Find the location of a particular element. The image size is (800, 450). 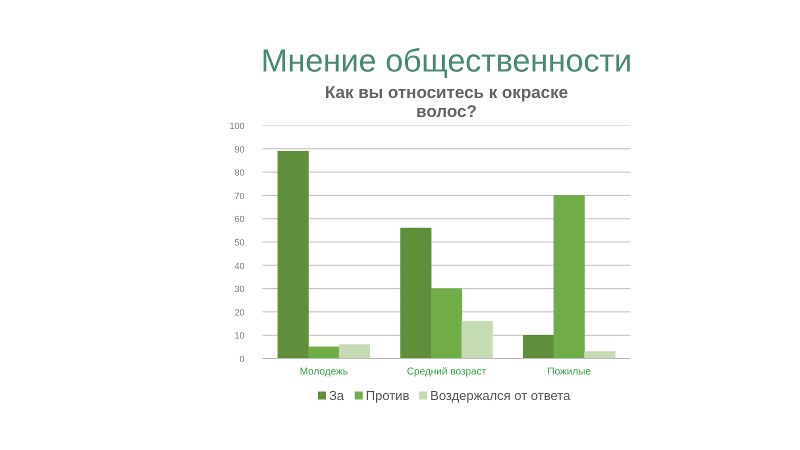

legend-label: Против is located at coordinates (388, 395).